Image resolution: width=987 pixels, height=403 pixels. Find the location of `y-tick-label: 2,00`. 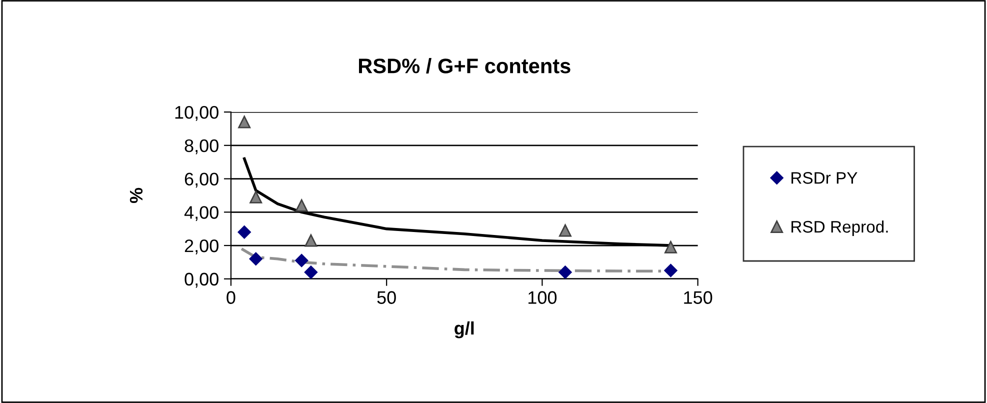

y-tick-label: 2,00 is located at coordinates (201, 246).